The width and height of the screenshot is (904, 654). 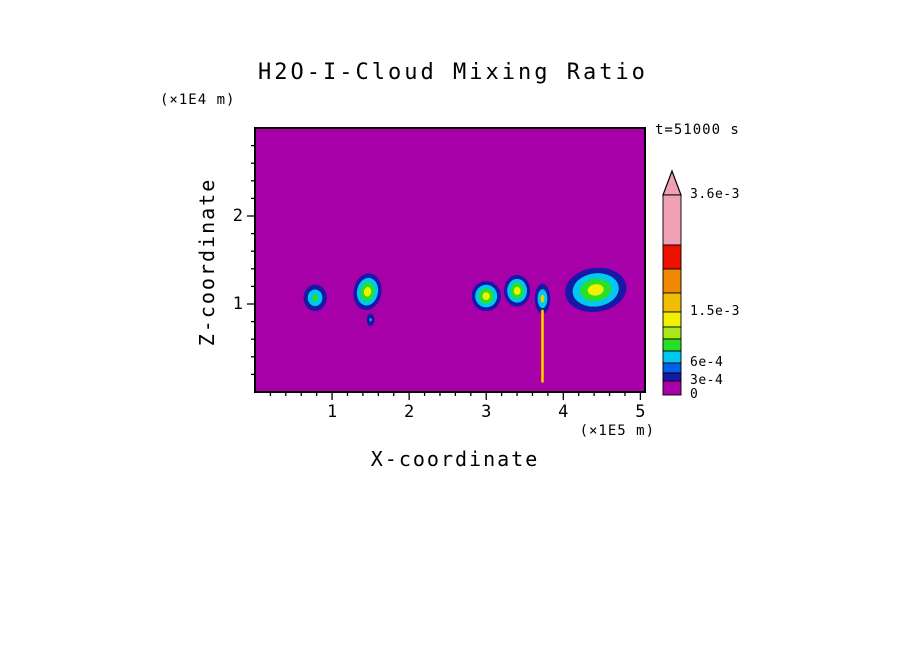 What do you see at coordinates (237, 216) in the screenshot?
I see `y-tick-label: 2` at bounding box center [237, 216].